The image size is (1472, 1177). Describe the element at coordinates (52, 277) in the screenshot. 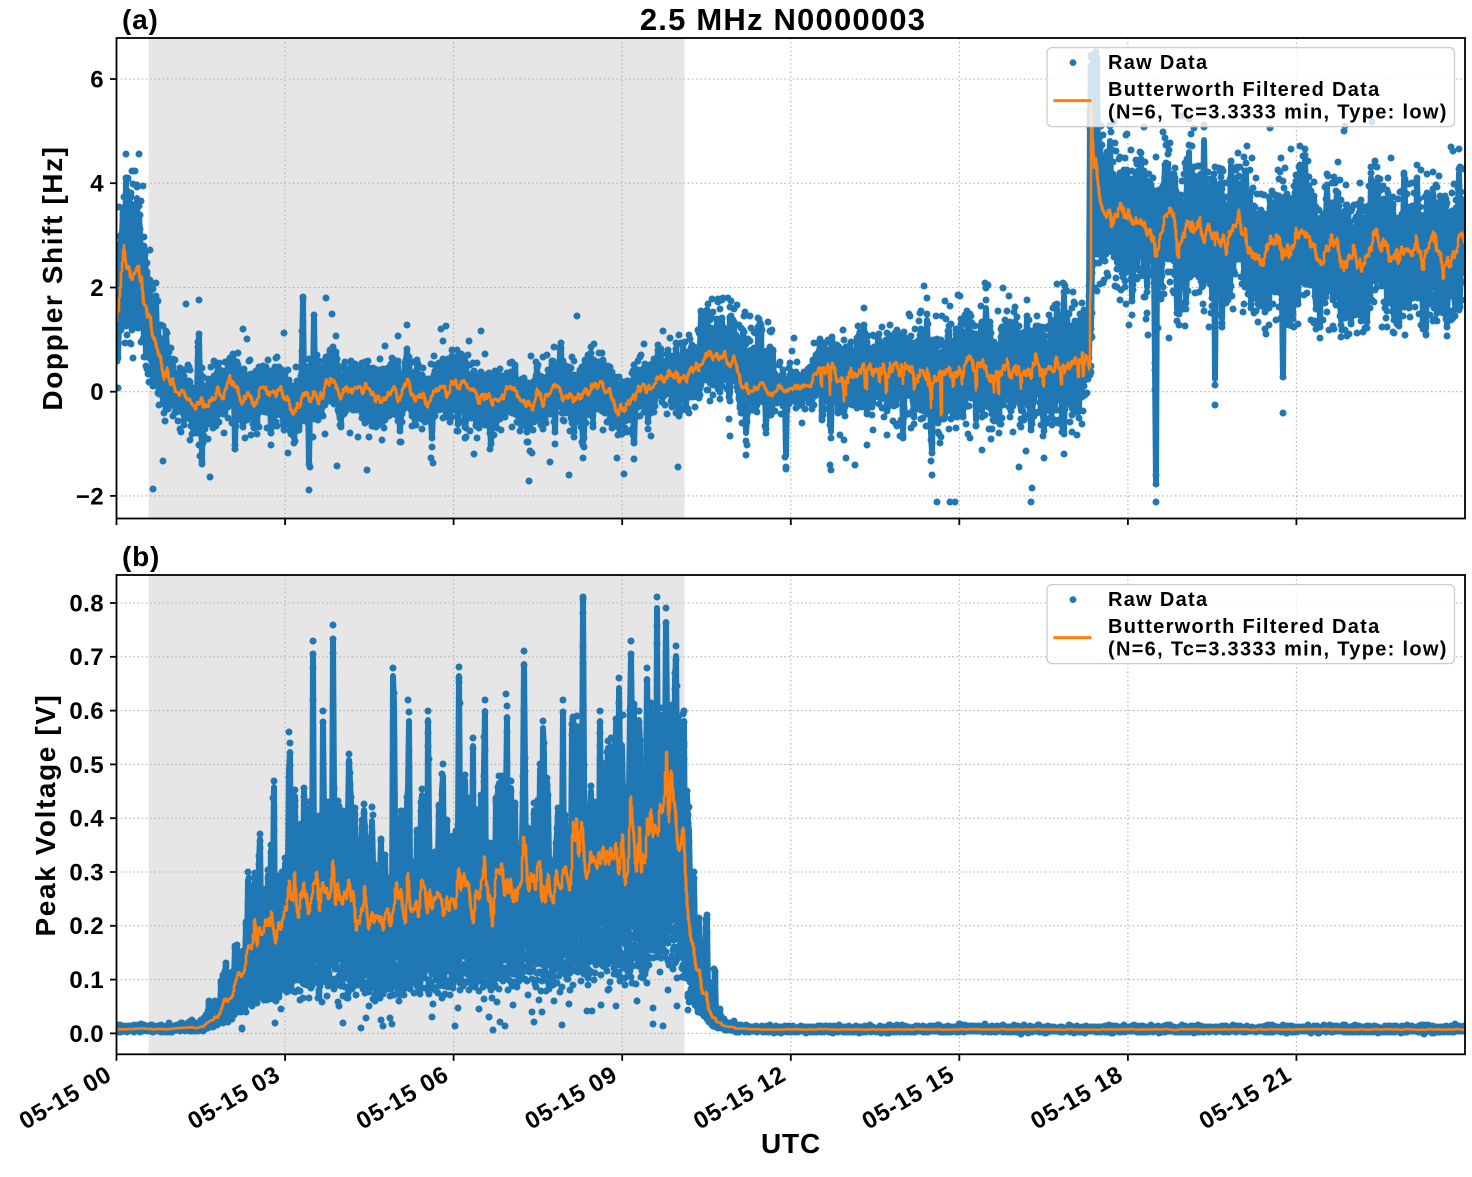

I see `svg-text: Doppler Shift [Hz]` at that location.